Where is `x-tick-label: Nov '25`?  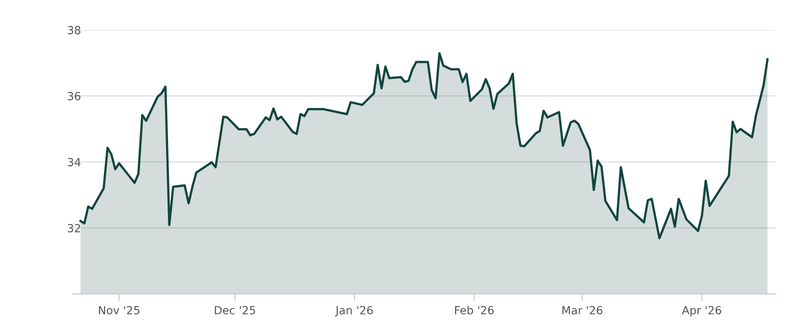 x-tick-label: Nov '25 is located at coordinates (119, 310).